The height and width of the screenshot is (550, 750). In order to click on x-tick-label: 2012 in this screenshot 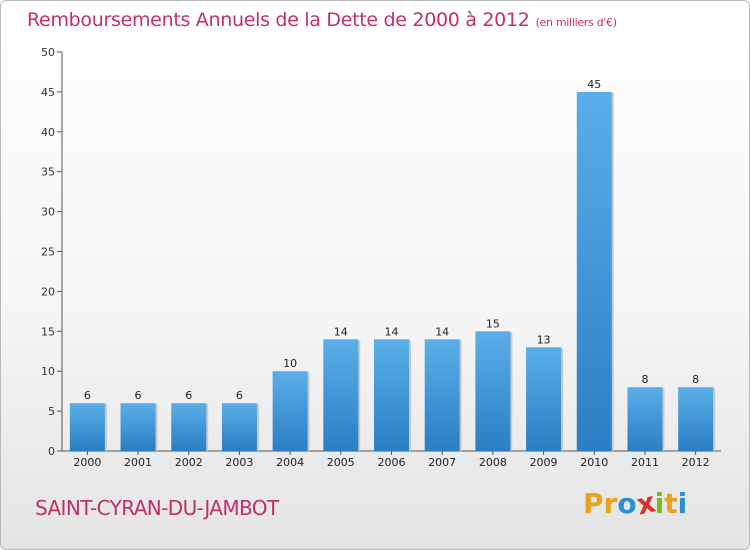, I will do `click(696, 462)`.